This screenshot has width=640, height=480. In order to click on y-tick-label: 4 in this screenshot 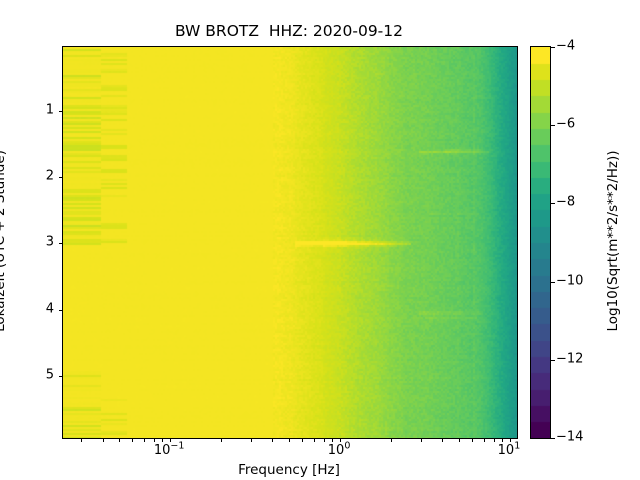, I will do `click(49, 309)`.